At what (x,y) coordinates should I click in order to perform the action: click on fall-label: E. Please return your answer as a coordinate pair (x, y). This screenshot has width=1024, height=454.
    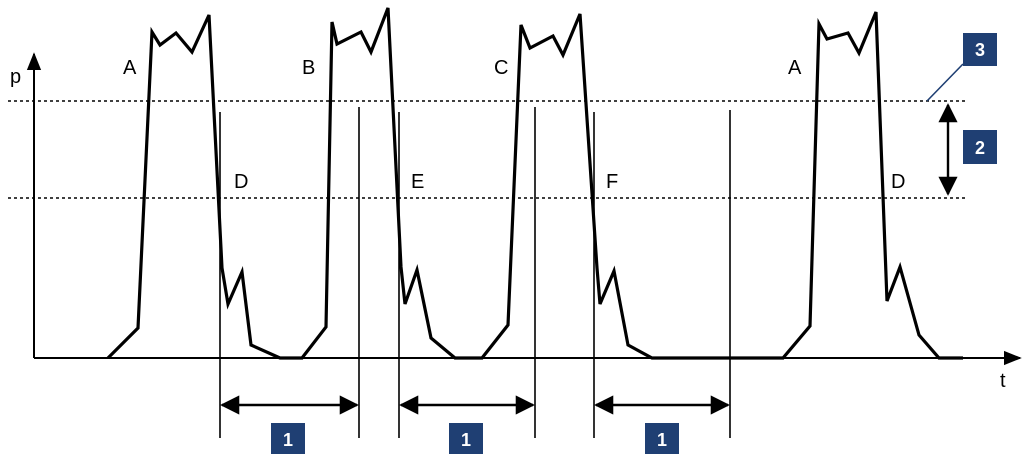
    Looking at the image, I should click on (417, 182).